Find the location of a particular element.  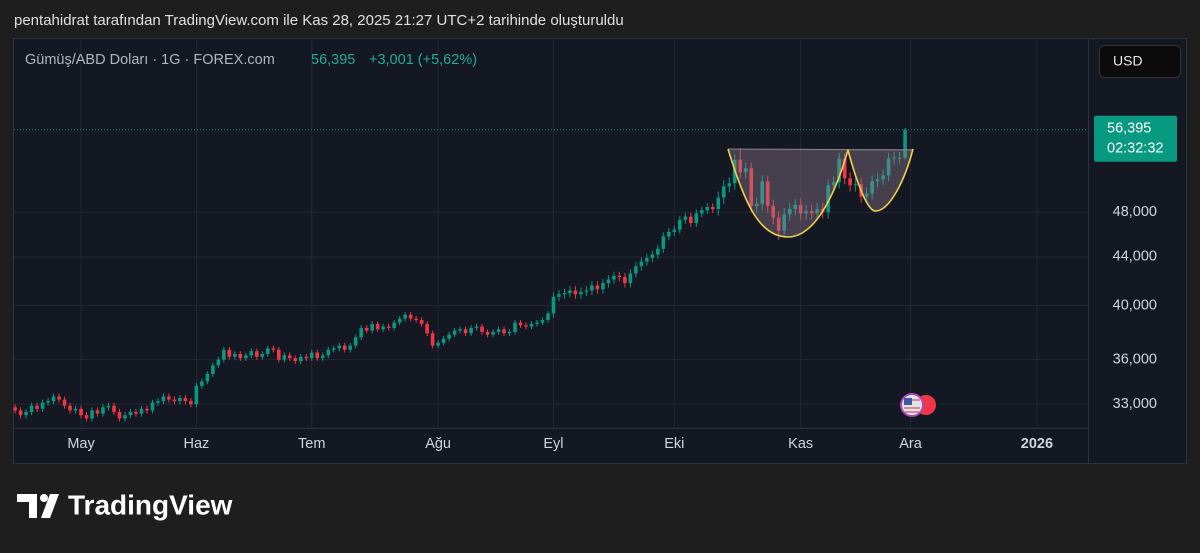

symbol: Gümüş/ABD Doları · 1G · FOREX.com is located at coordinates (150, 60).